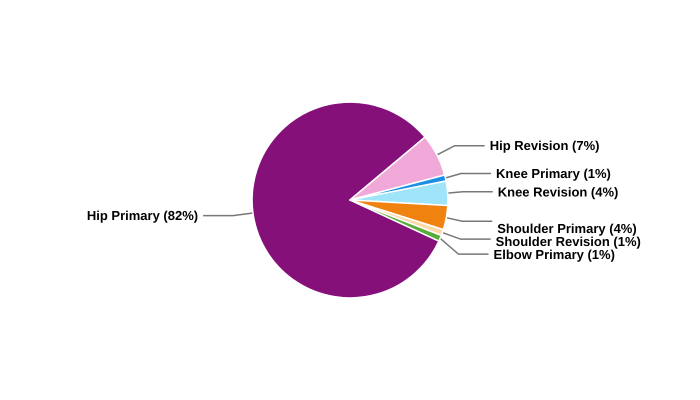 Image resolution: width=700 pixels, height=400 pixels. I want to click on slice-label: Hip Primary (82%), so click(142, 216).